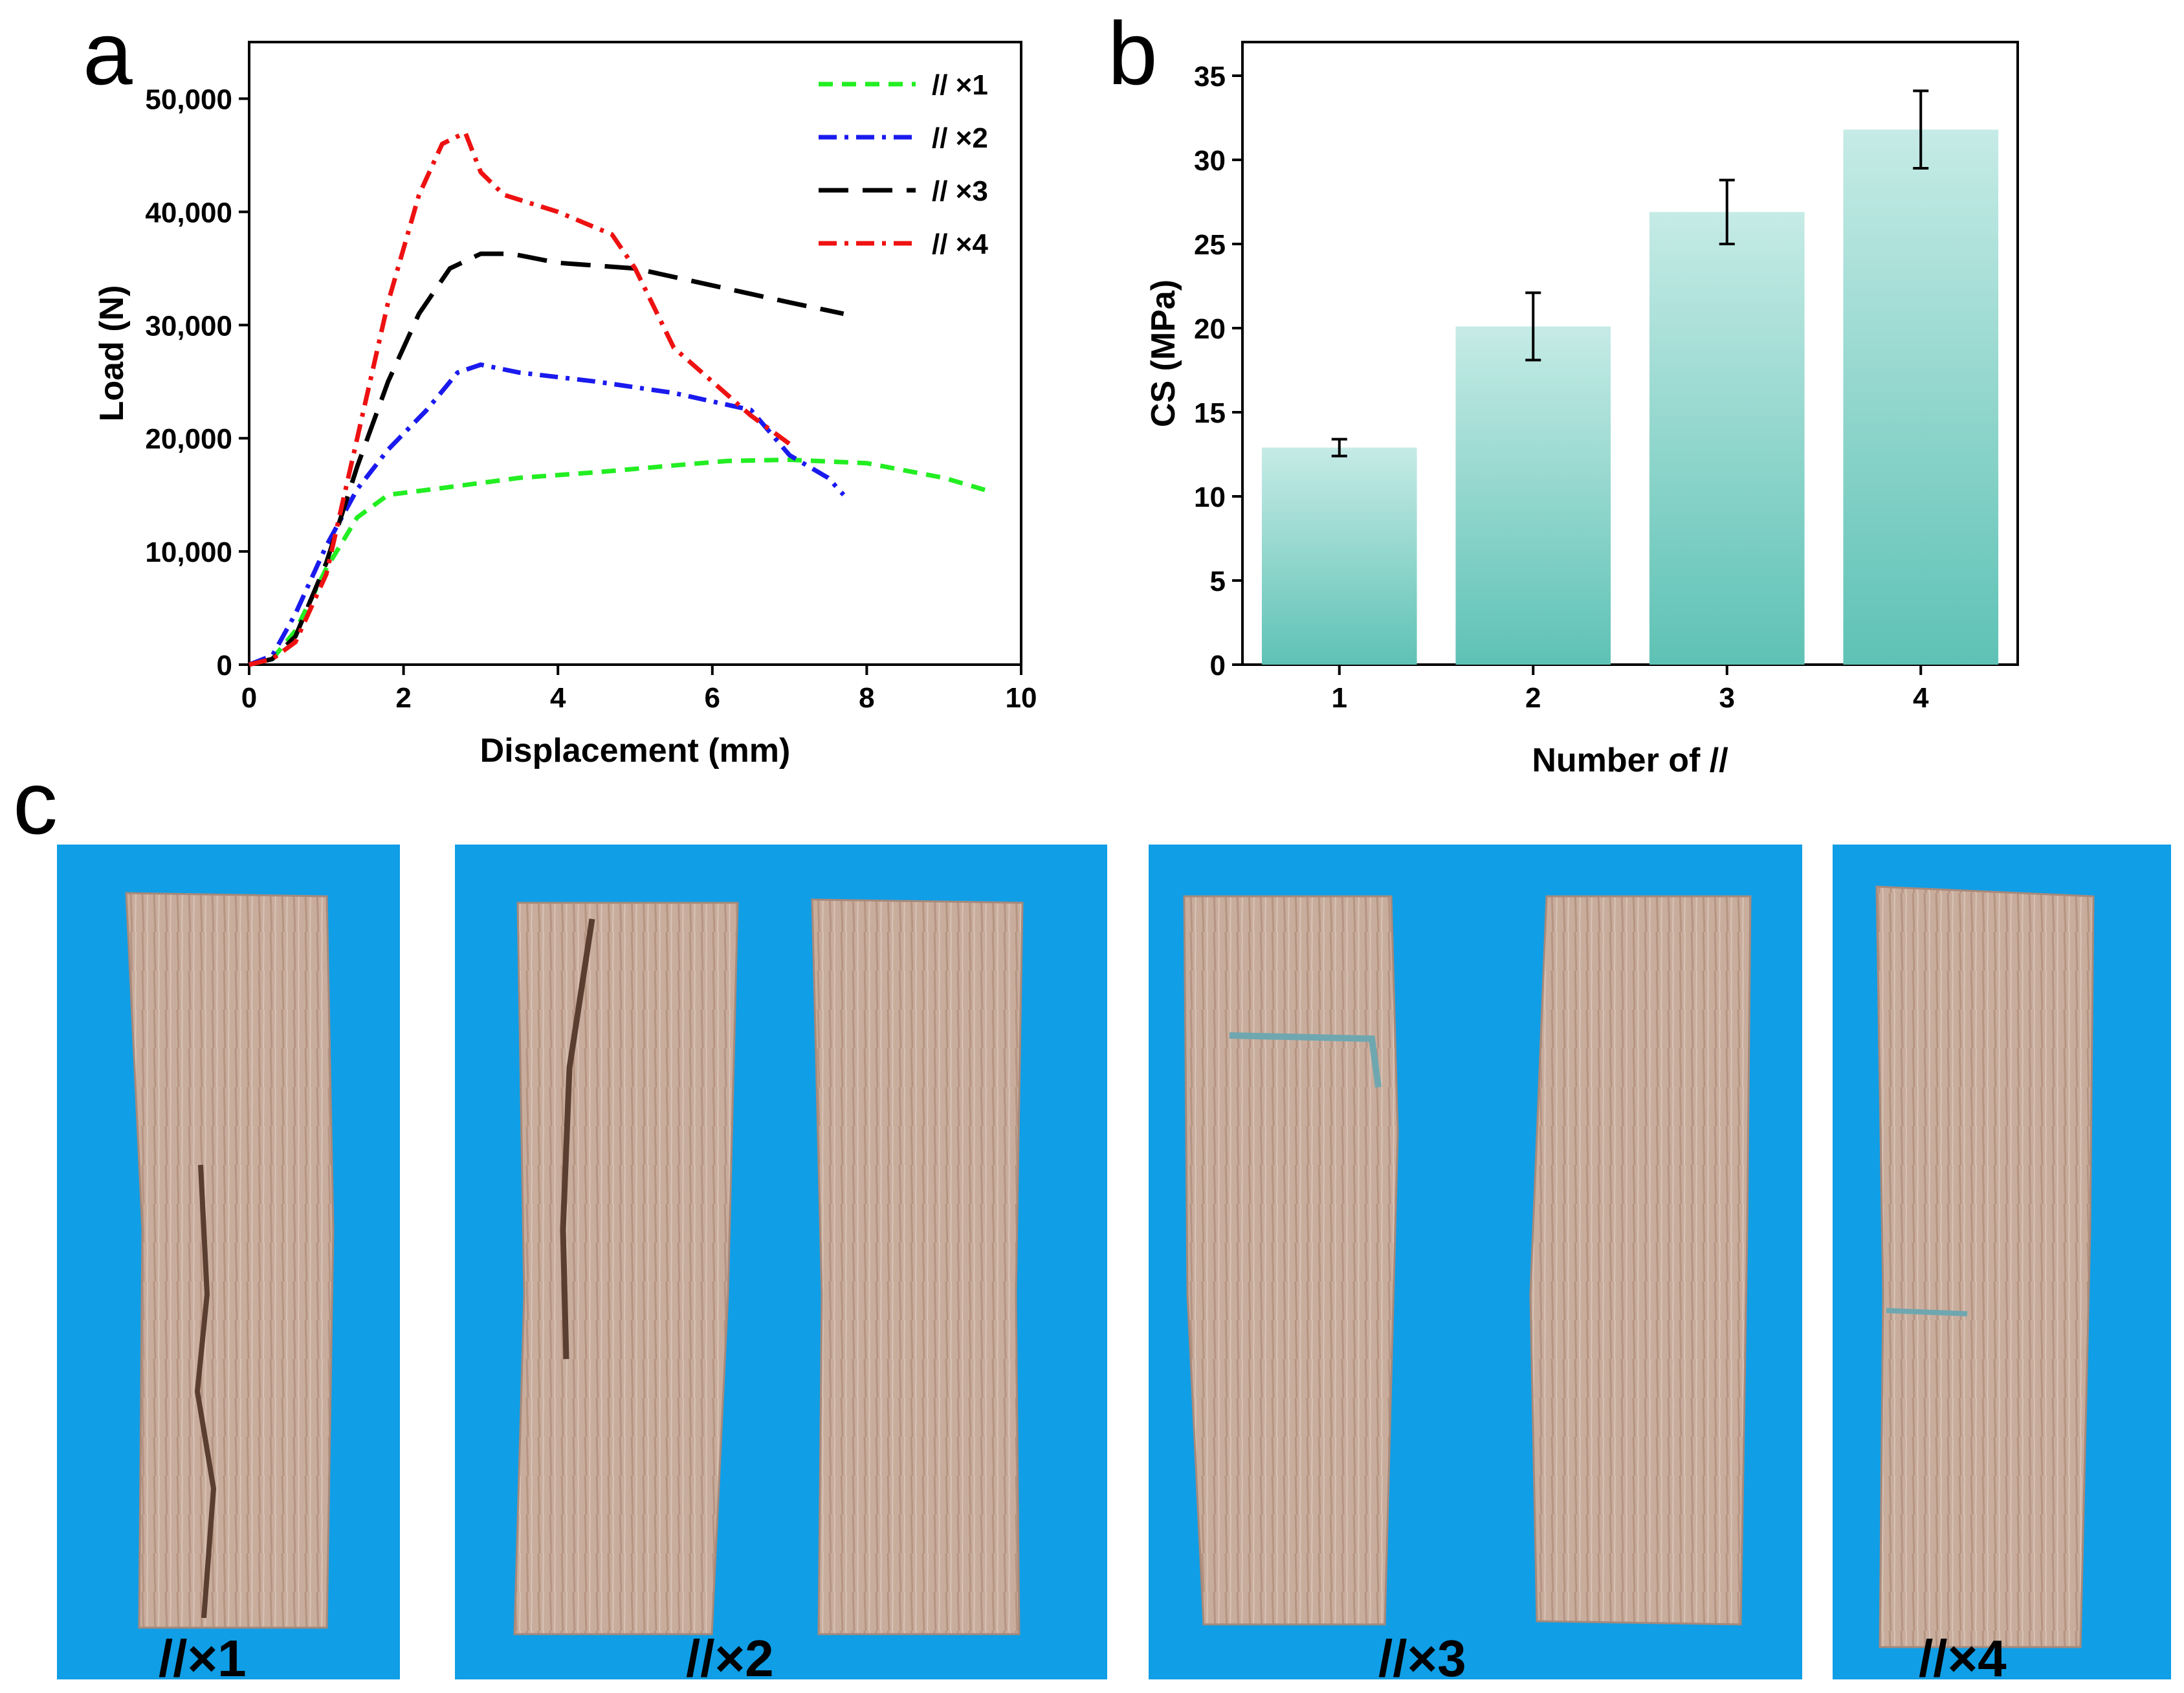 The width and height of the screenshot is (2184, 1693). What do you see at coordinates (1210, 245) in the screenshot?
I see `y-tick-label: 25` at bounding box center [1210, 245].